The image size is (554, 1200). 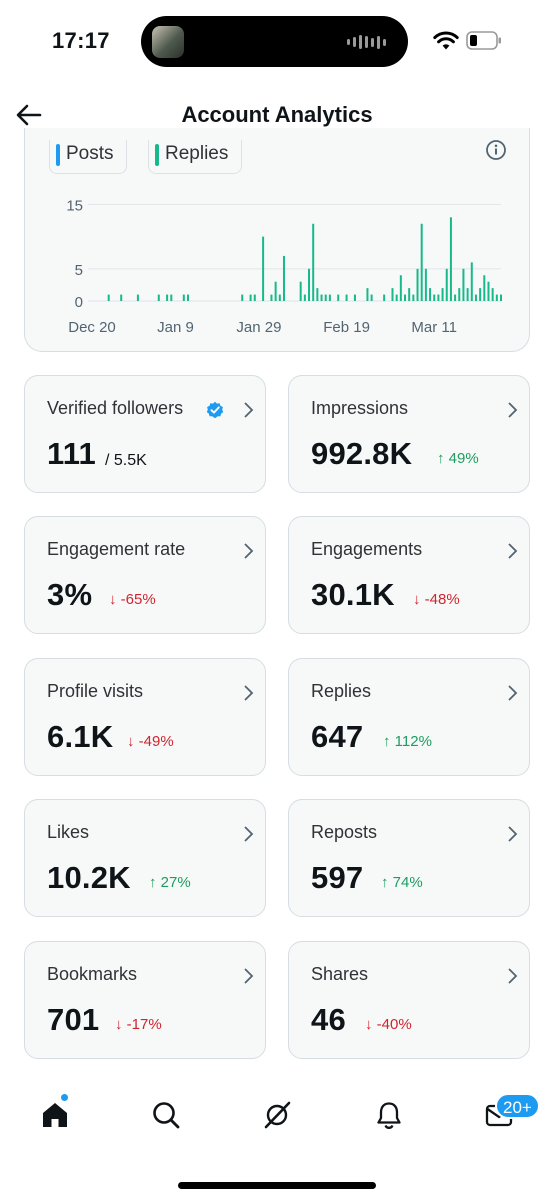 I want to click on card-shares: Shares 46 ↓ -40%, so click(x=409, y=1000).